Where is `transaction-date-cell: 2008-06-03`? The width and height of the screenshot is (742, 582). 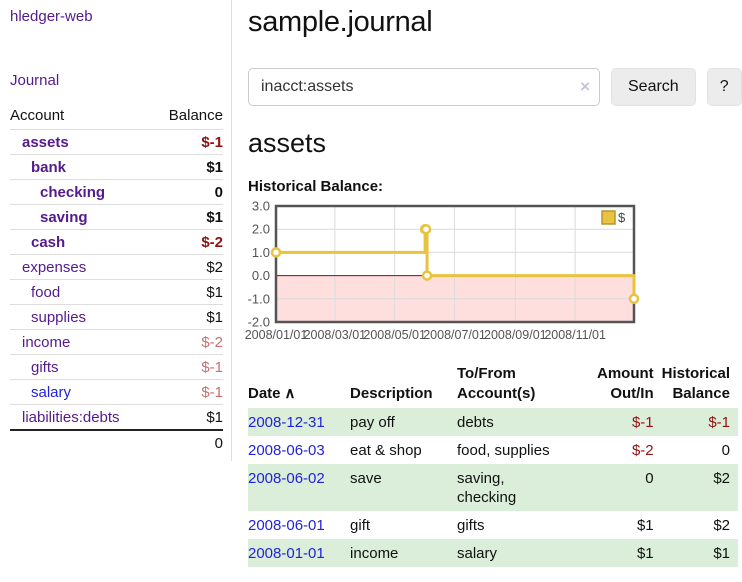 transaction-date-cell: 2008-06-03 is located at coordinates (299, 450).